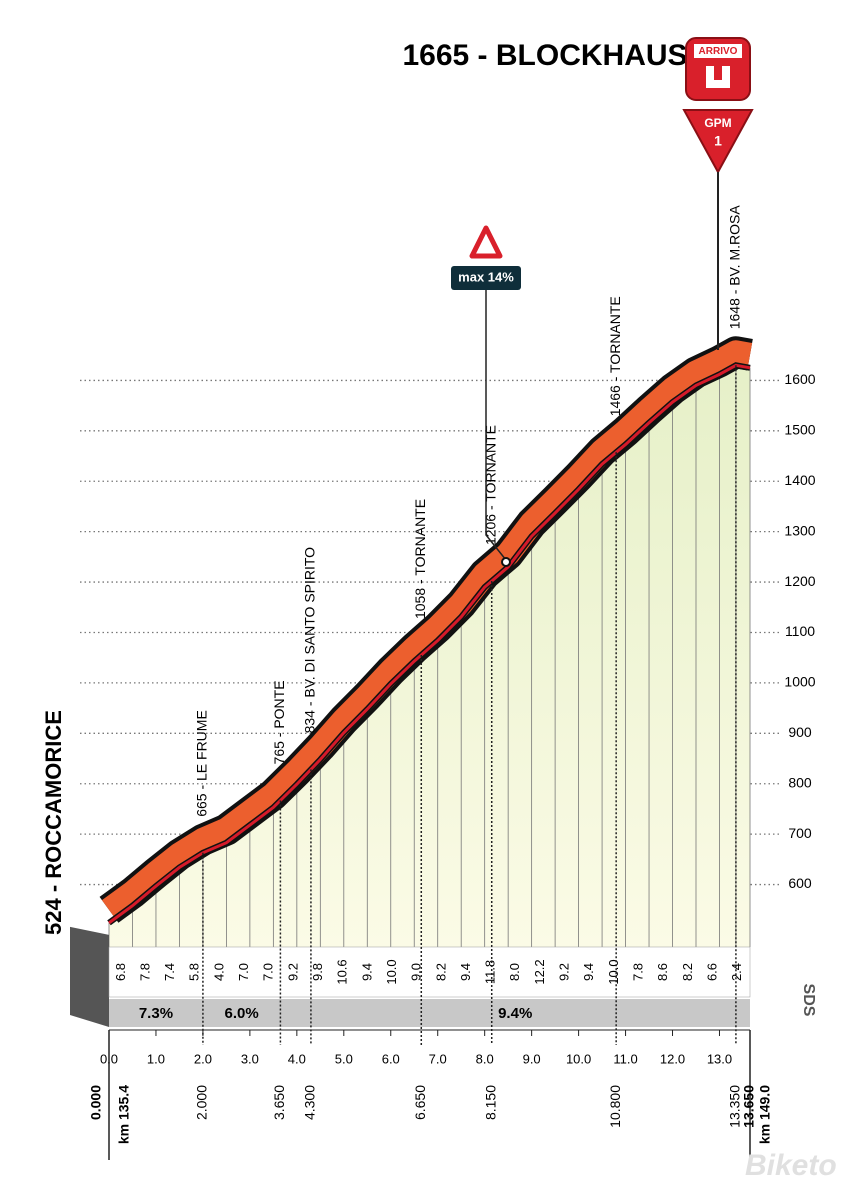 The width and height of the screenshot is (851, 1199). Describe the element at coordinates (662, 972) in the screenshot. I see `gradient-label: 8.6` at that location.